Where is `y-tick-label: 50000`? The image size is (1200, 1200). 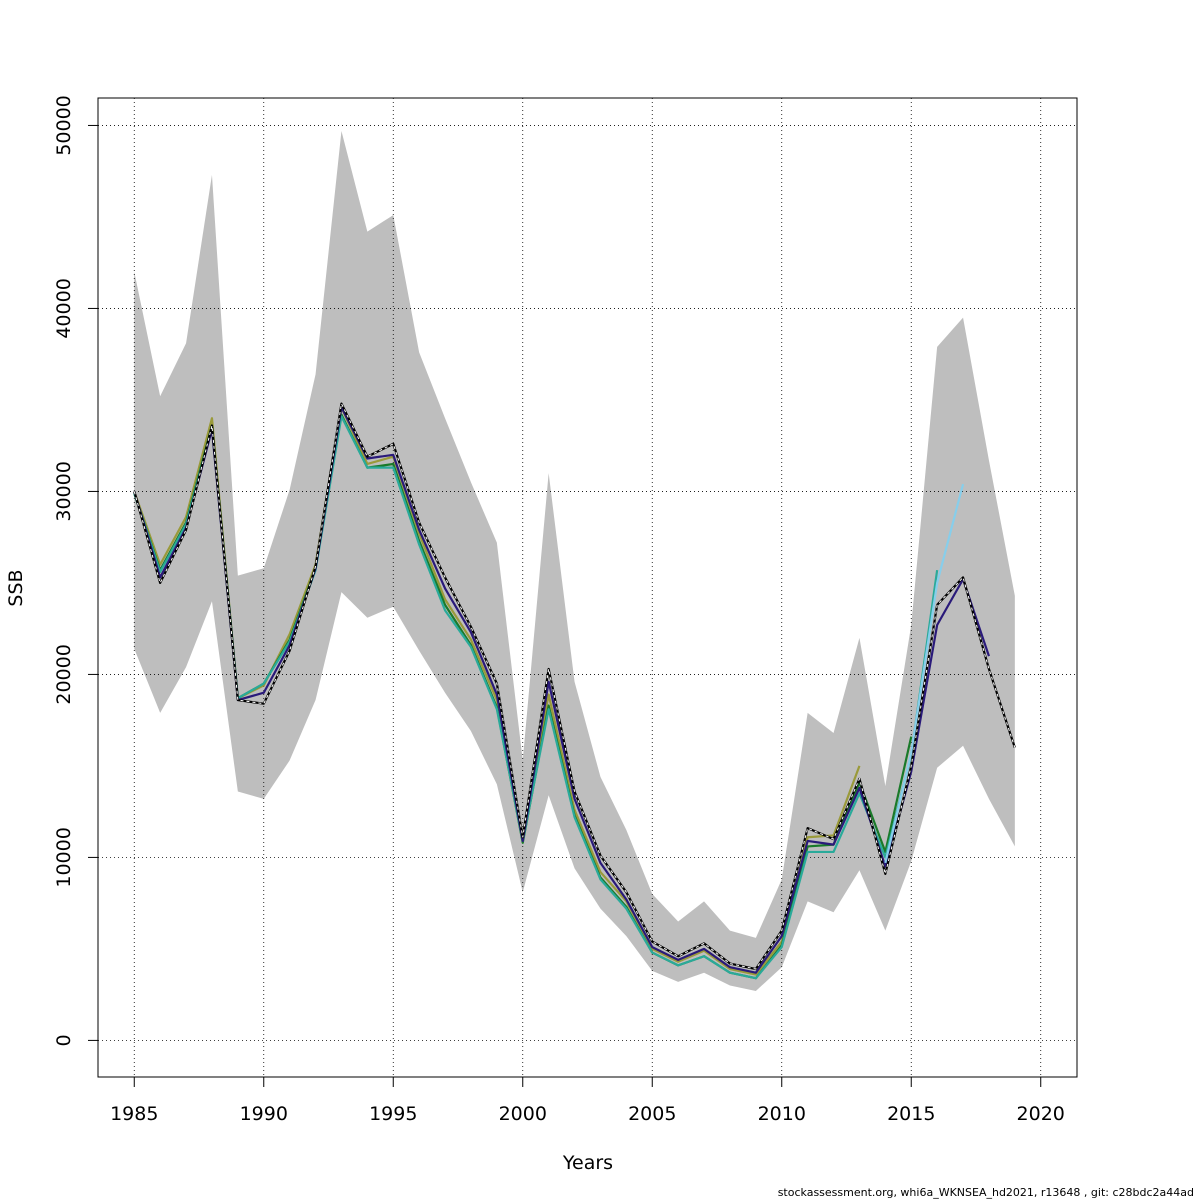 y-tick-label: 50000 is located at coordinates (64, 125).